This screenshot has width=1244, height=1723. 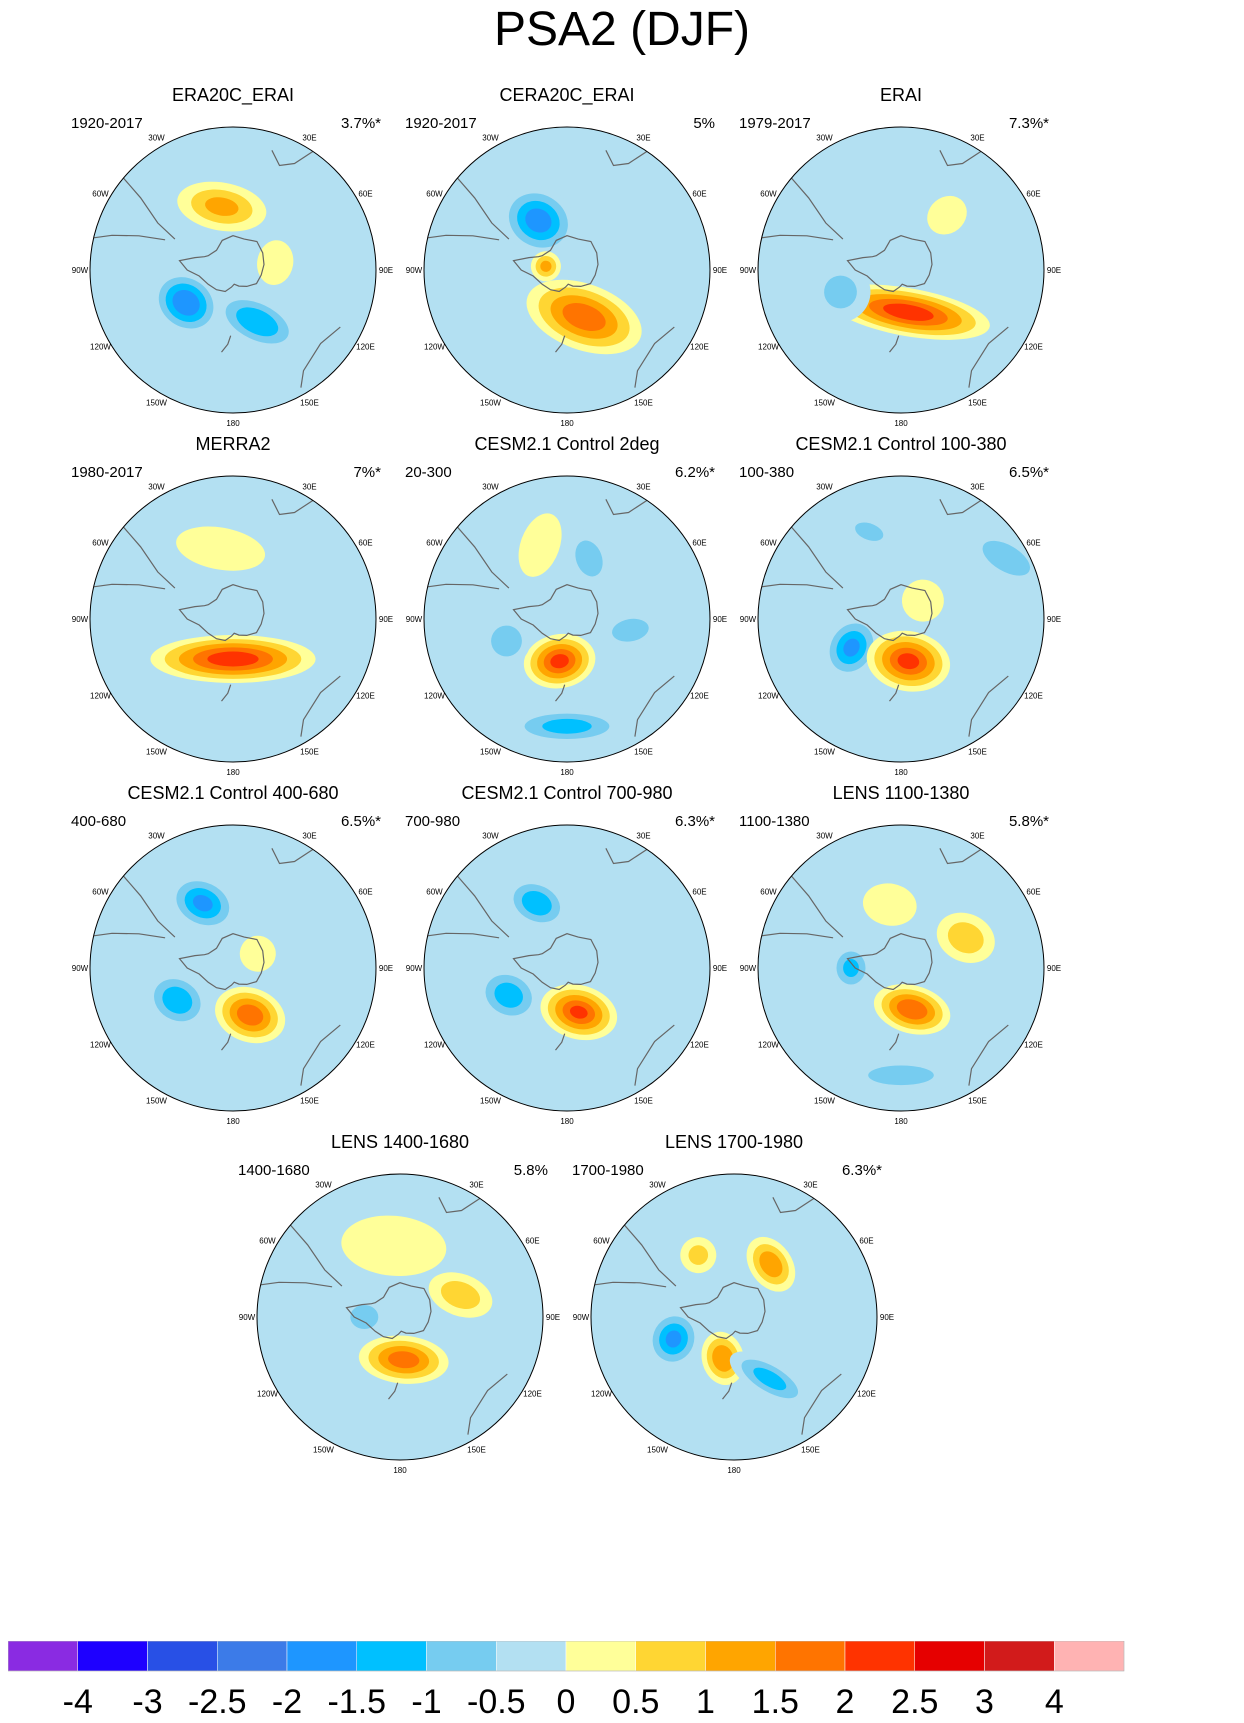 What do you see at coordinates (426, 1702) in the screenshot?
I see `colorbar-tick-label: -1` at bounding box center [426, 1702].